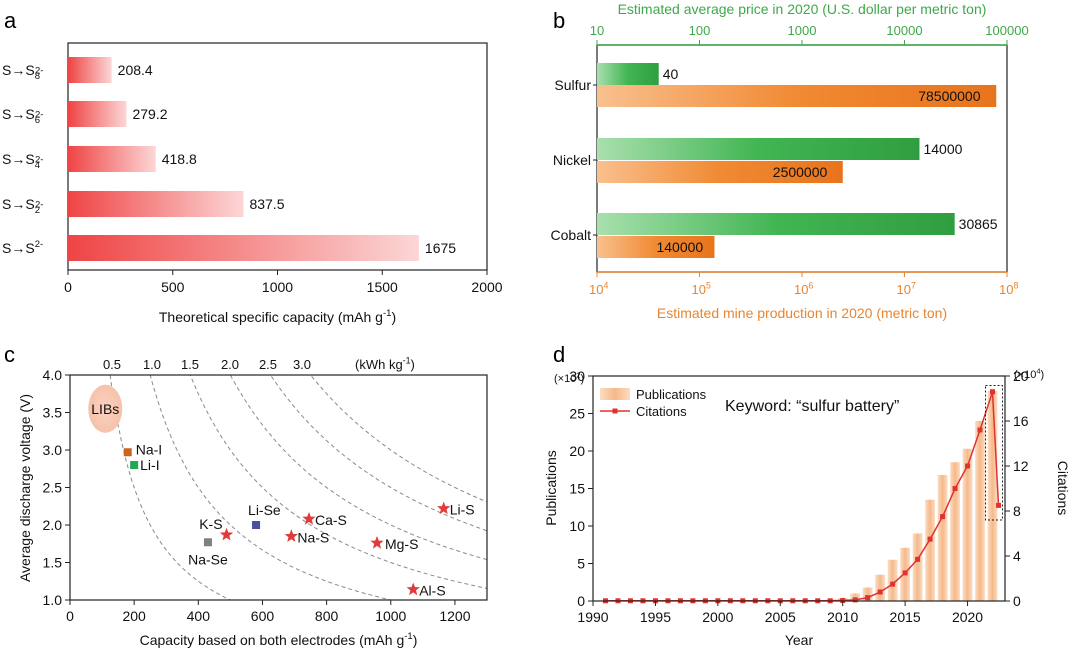 The image size is (1080, 651). What do you see at coordinates (149, 449) in the screenshot?
I see `point-label: Na-I` at bounding box center [149, 449].